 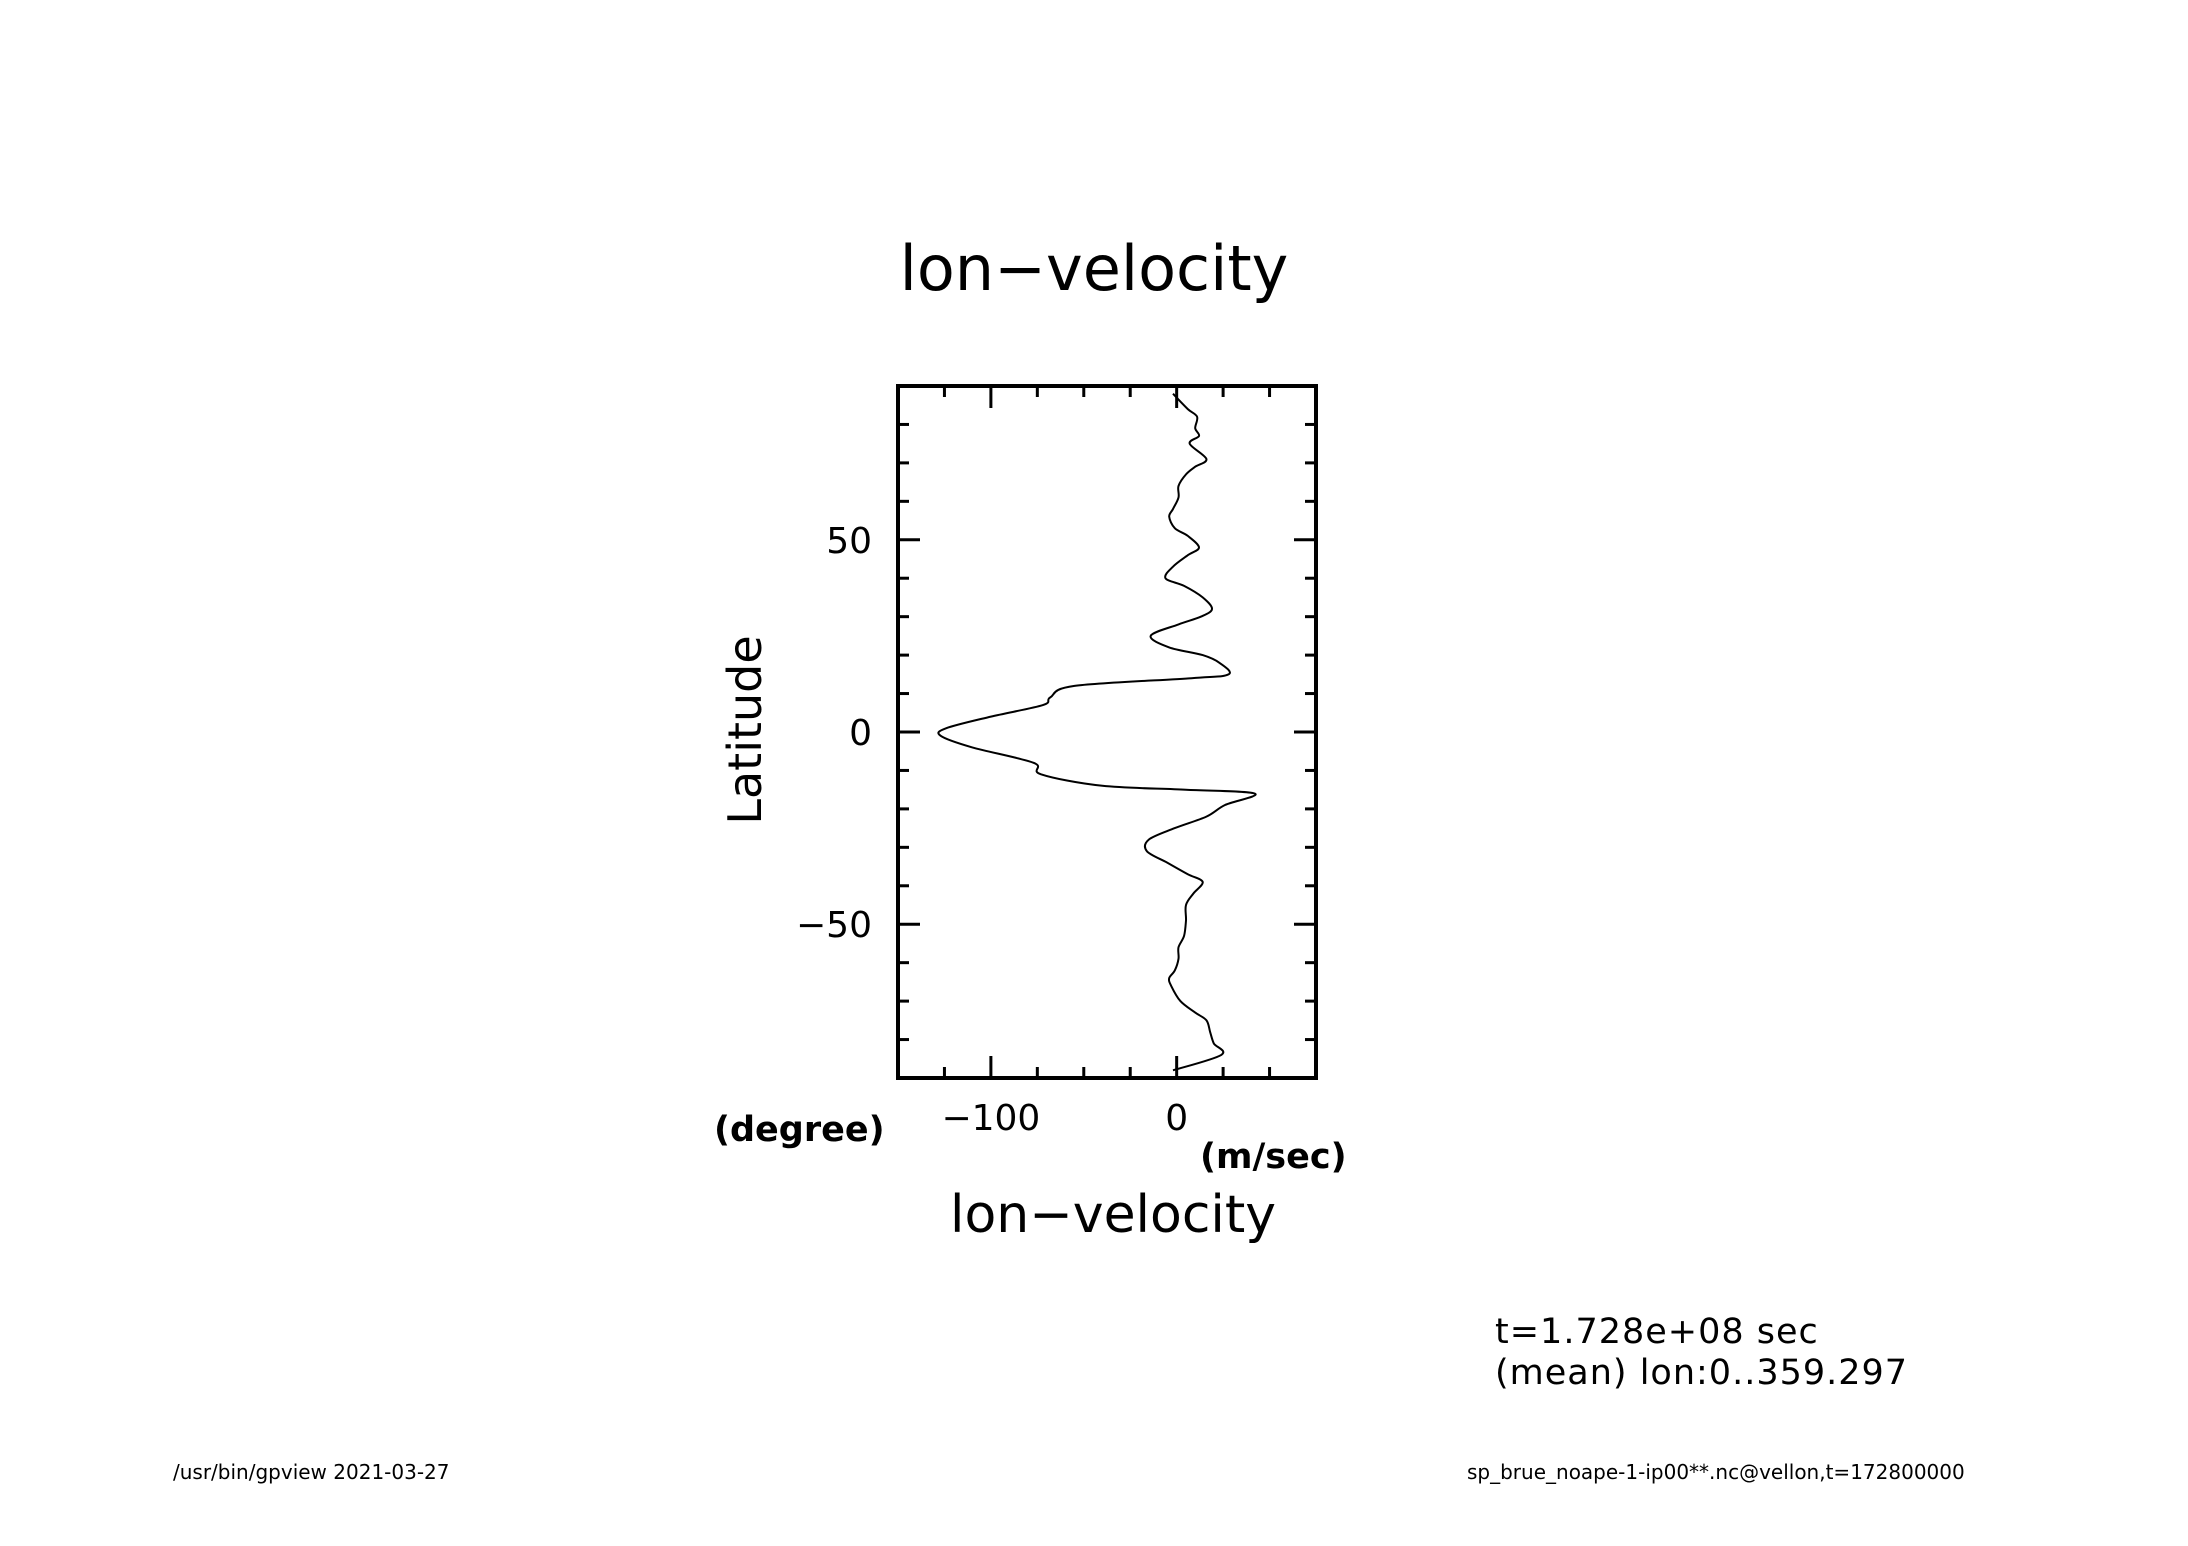 What do you see at coordinates (834, 925) in the screenshot?
I see `y-tick-label: −50` at bounding box center [834, 925].